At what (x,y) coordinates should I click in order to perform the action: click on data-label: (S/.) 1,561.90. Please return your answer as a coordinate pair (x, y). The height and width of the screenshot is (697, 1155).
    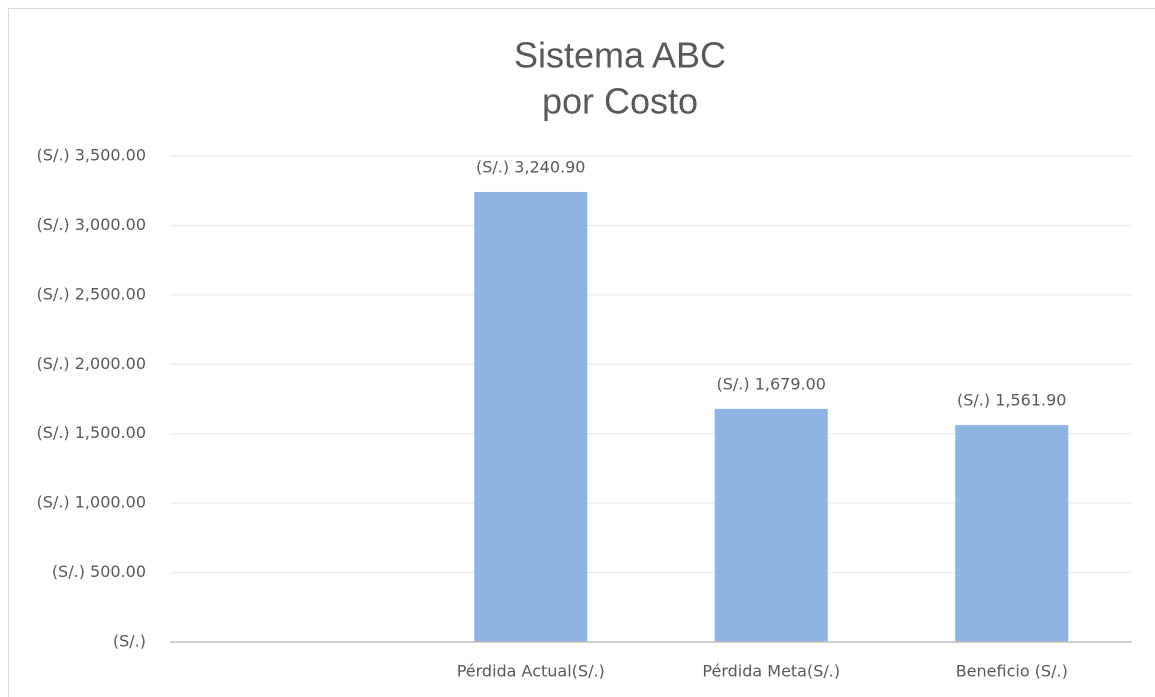
    Looking at the image, I should click on (1011, 400).